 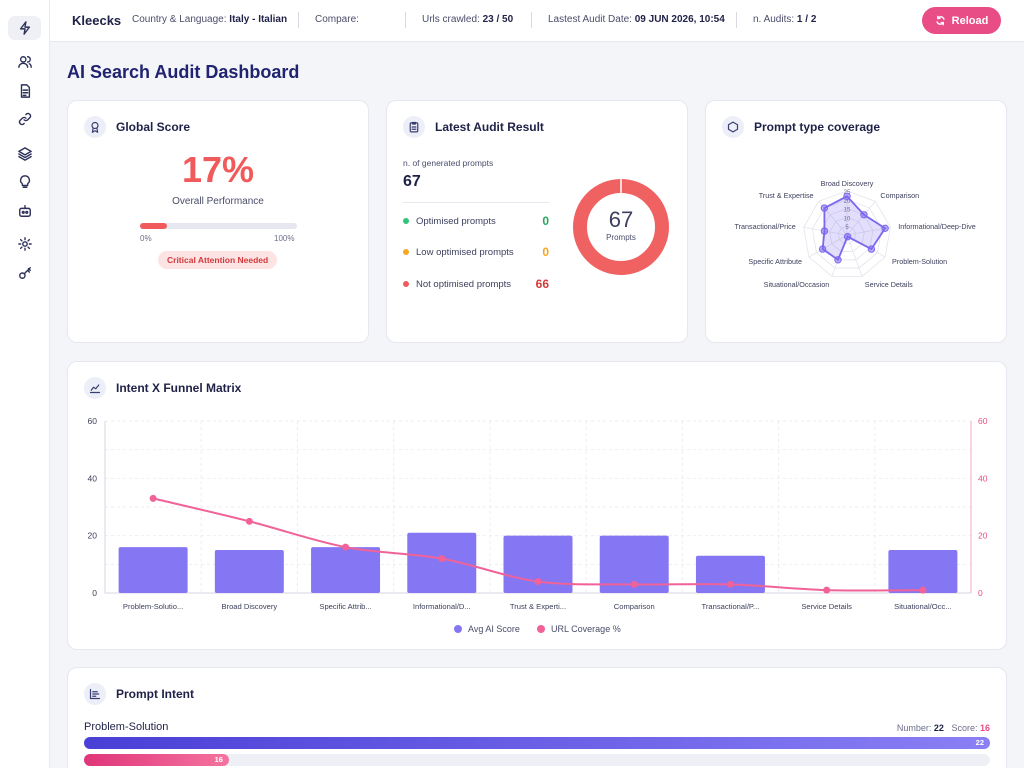 What do you see at coordinates (537, 760) in the screenshot?
I see `intent-score-bar: 16` at bounding box center [537, 760].